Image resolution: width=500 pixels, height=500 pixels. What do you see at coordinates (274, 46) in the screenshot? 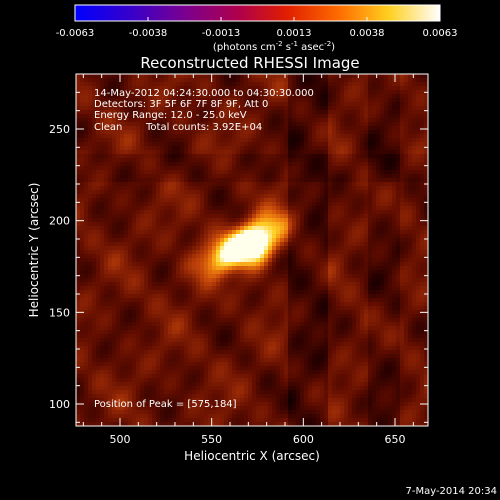
I see `colorbar-units: (photons cm-2 s-1 asec-2)` at bounding box center [274, 46].